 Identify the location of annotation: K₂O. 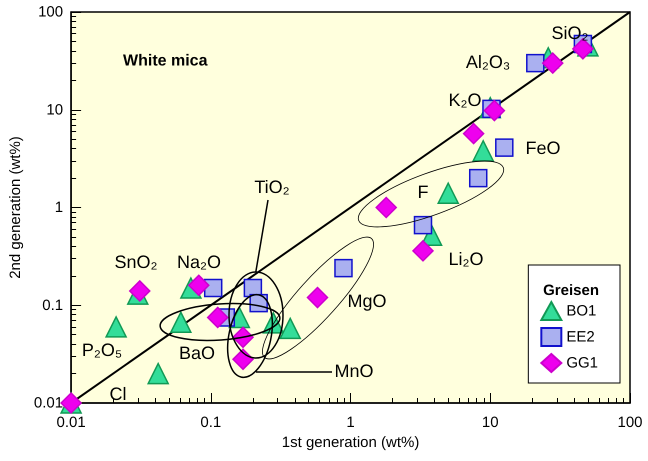
(465, 100).